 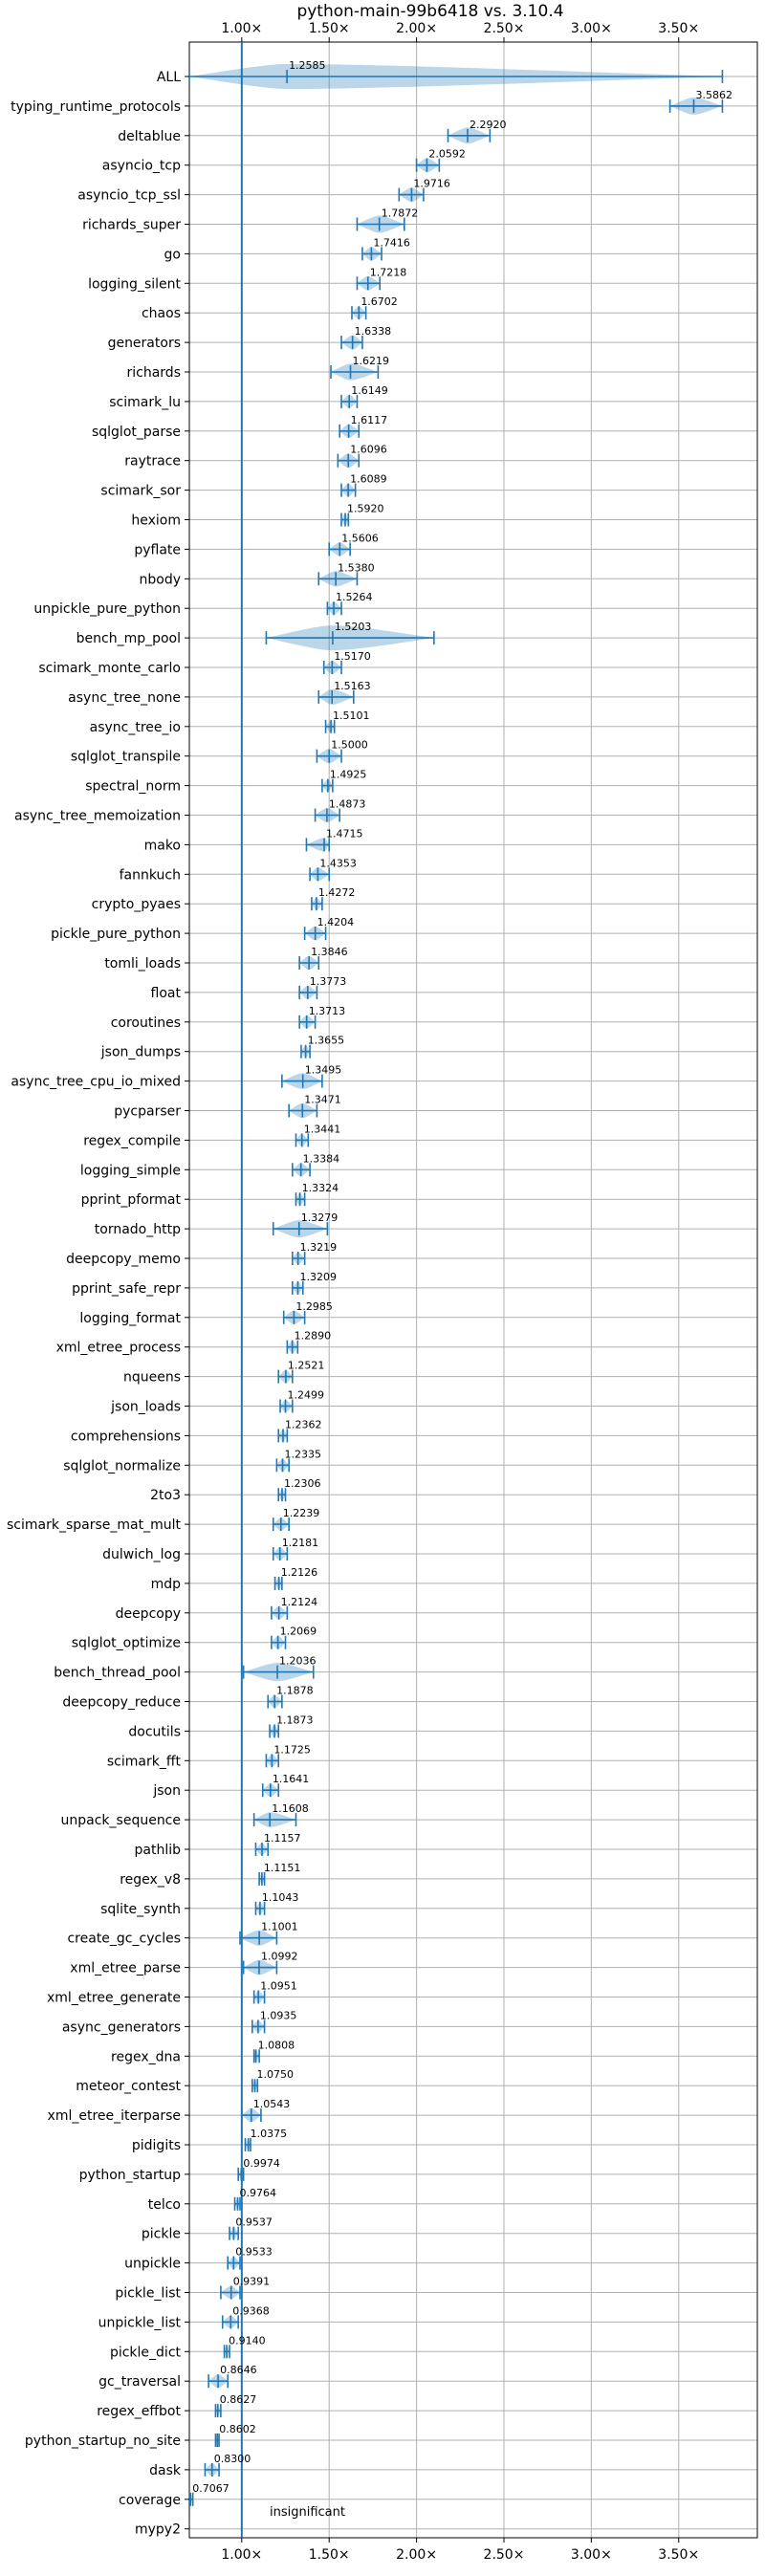 I want to click on median-value-label: 1.4204, so click(x=336, y=922).